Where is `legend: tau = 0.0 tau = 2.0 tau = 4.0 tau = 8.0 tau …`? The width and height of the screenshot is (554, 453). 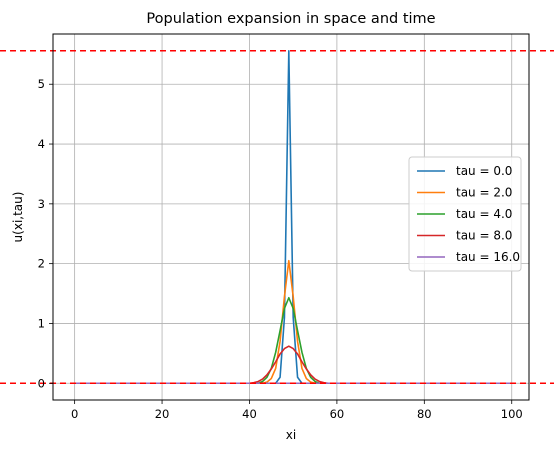
legend: tau = 0.0 tau = 2.0 tau = 4.0 tau = 8.0 tau … is located at coordinates (465, 214).